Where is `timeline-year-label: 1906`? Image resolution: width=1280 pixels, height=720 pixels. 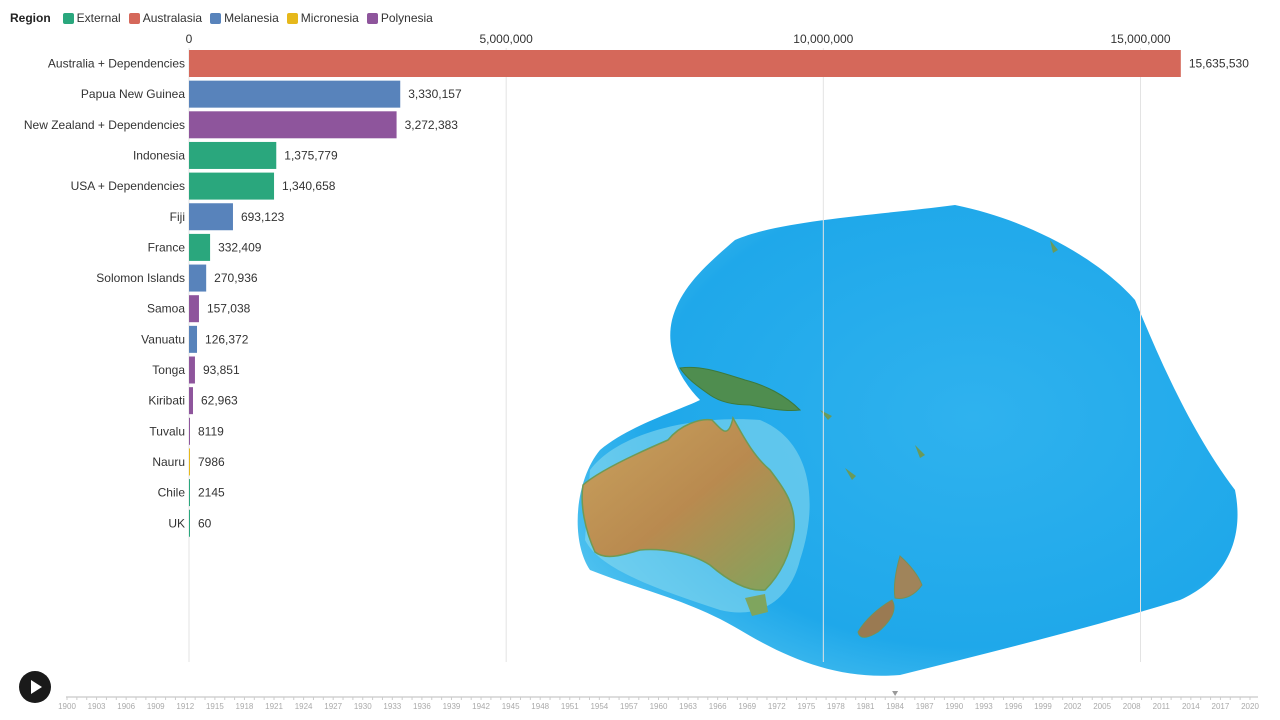 timeline-year-label: 1906 is located at coordinates (126, 706).